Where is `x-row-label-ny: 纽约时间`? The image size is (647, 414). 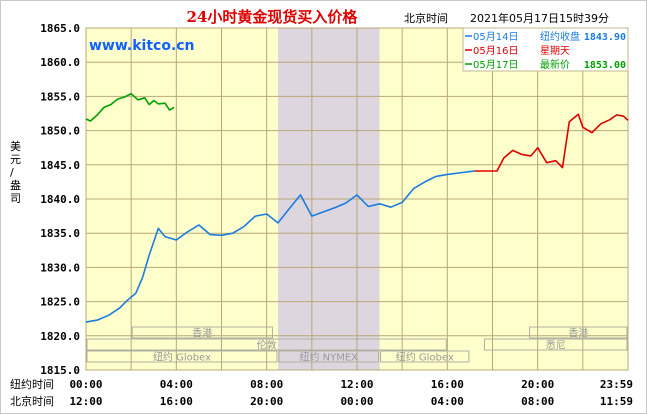
x-row-label-ny: 纽约时间 is located at coordinates (32, 384).